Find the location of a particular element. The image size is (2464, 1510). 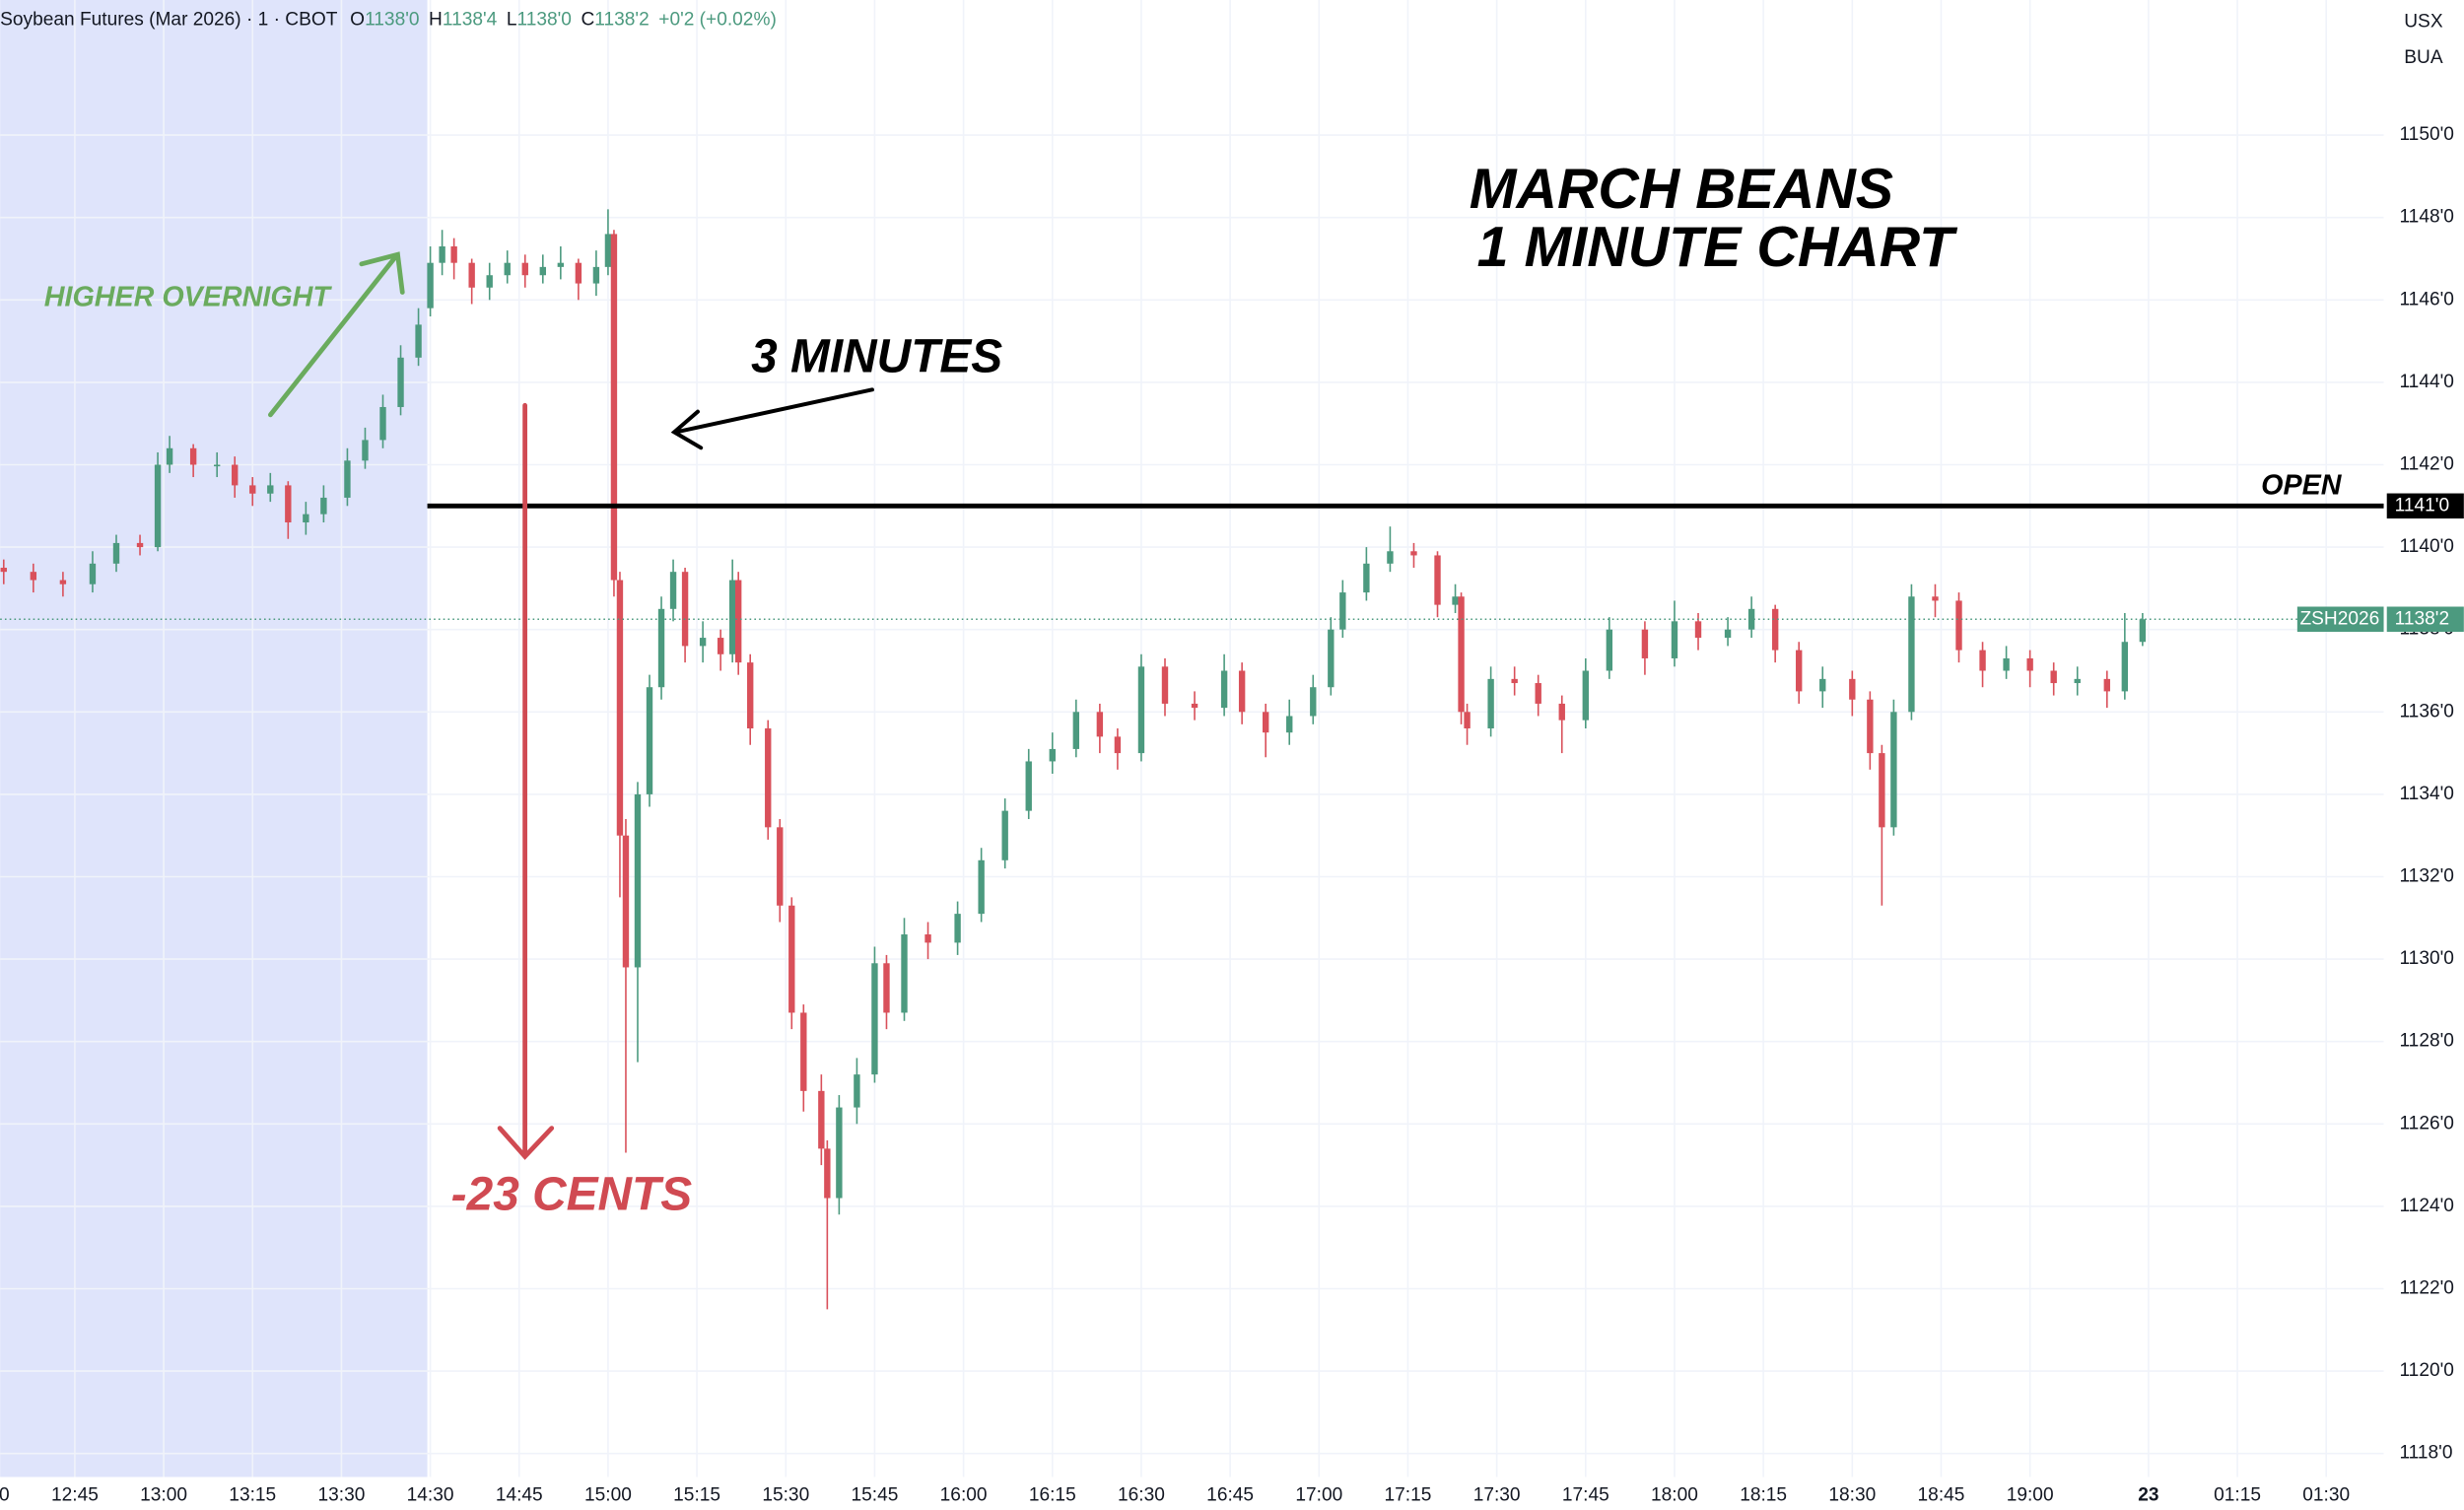

x-tick-label: 18:00 is located at coordinates (1674, 1495).